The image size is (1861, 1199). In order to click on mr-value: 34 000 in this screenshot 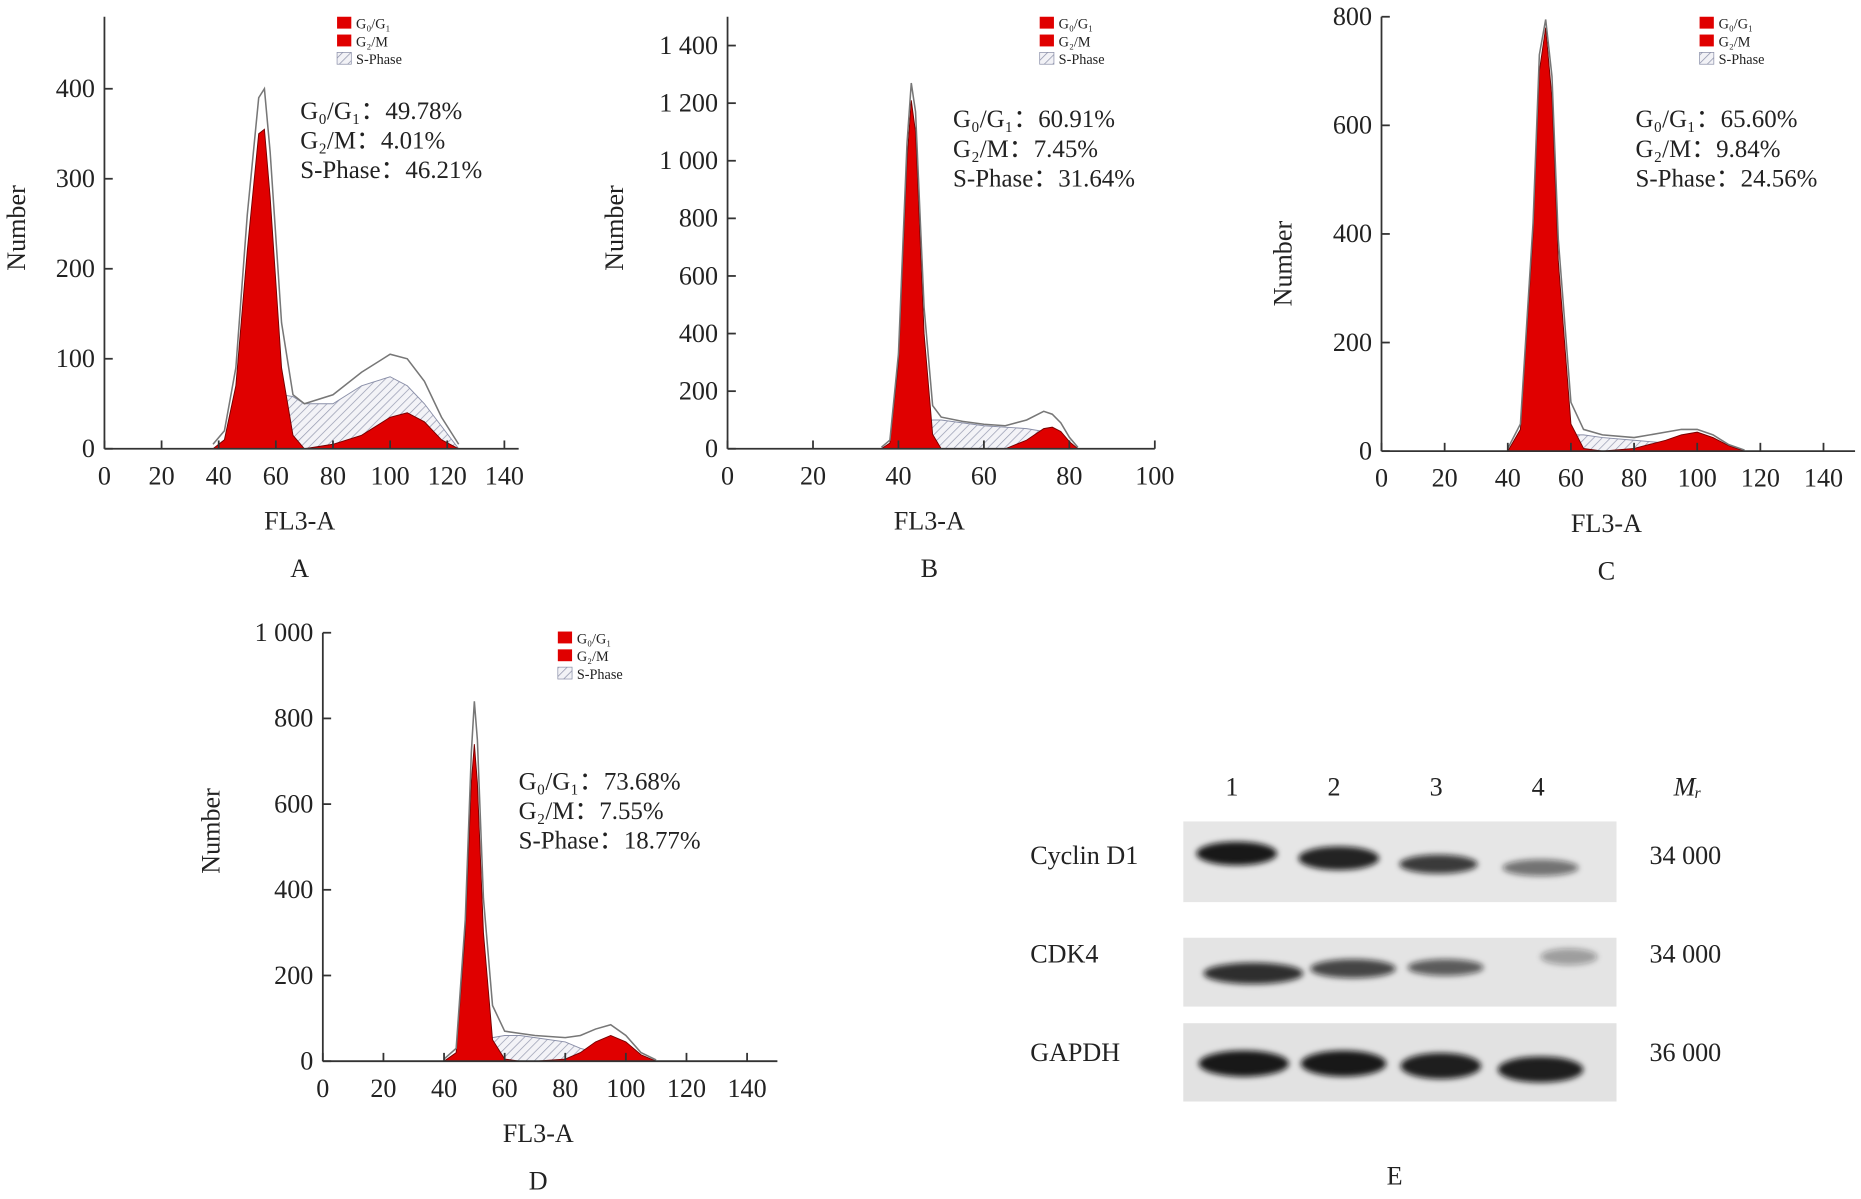, I will do `click(1685, 855)`.